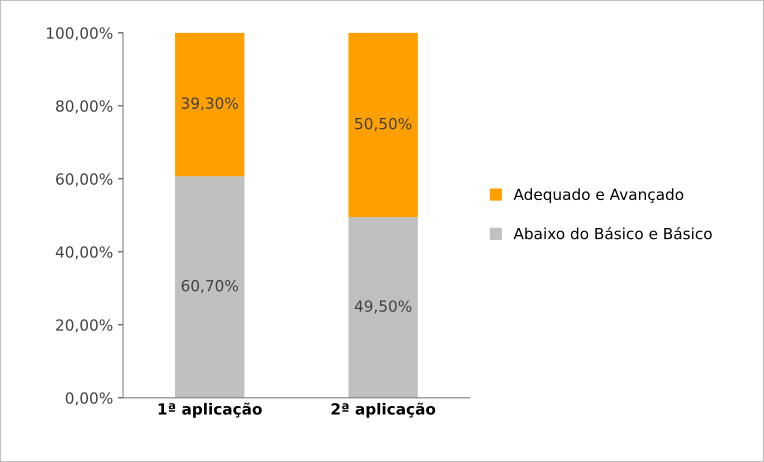 This screenshot has width=764, height=462. What do you see at coordinates (613, 233) in the screenshot?
I see `legend-label: Abaixo do Básico e Básico` at bounding box center [613, 233].